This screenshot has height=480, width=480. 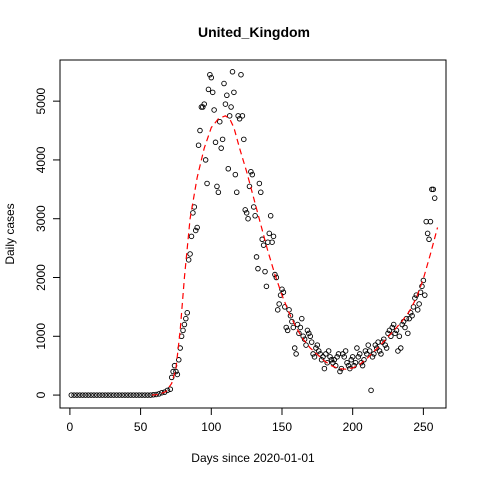 What do you see at coordinates (211, 427) in the screenshot?
I see `x-tick-label: 100` at bounding box center [211, 427].